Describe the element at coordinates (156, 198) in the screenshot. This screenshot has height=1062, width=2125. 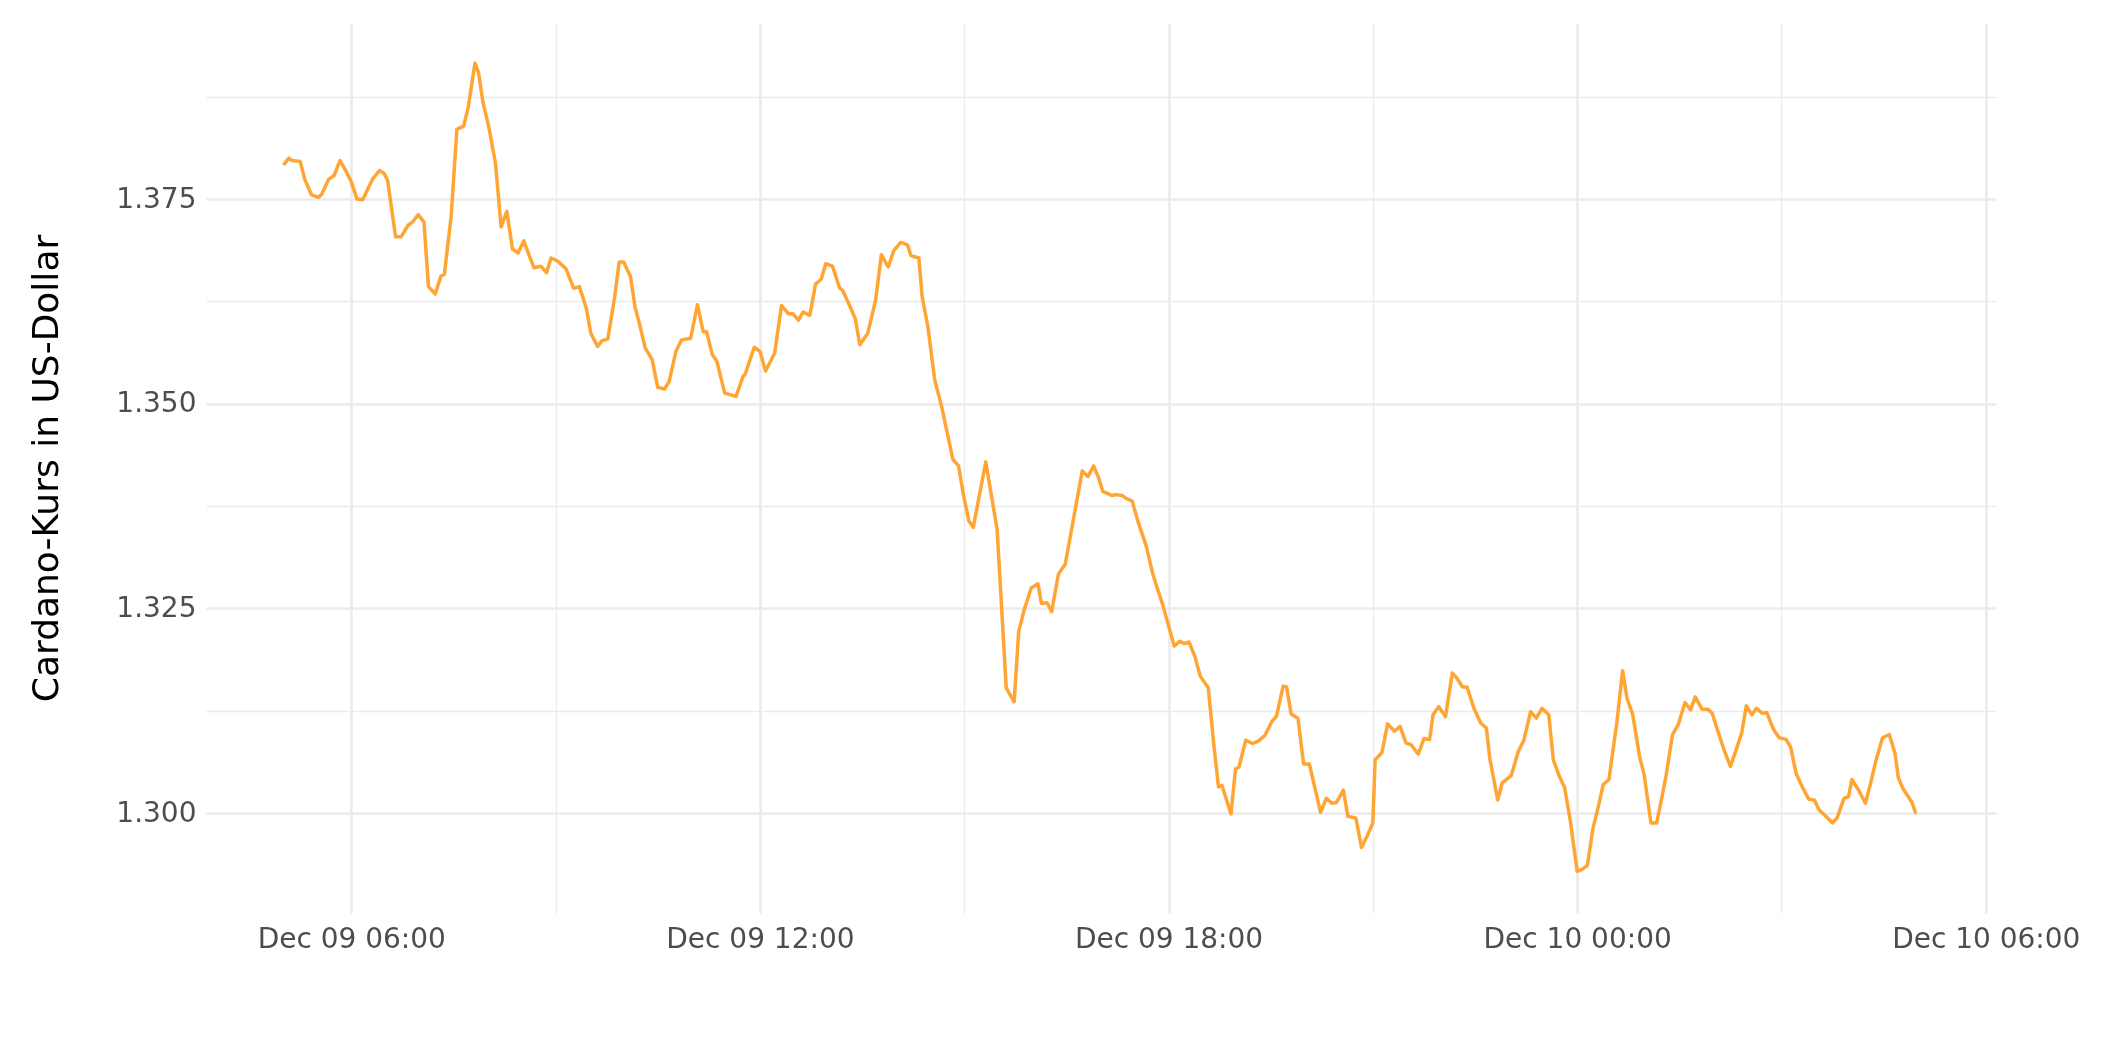
I see `y-tick-label: 1.375` at that location.